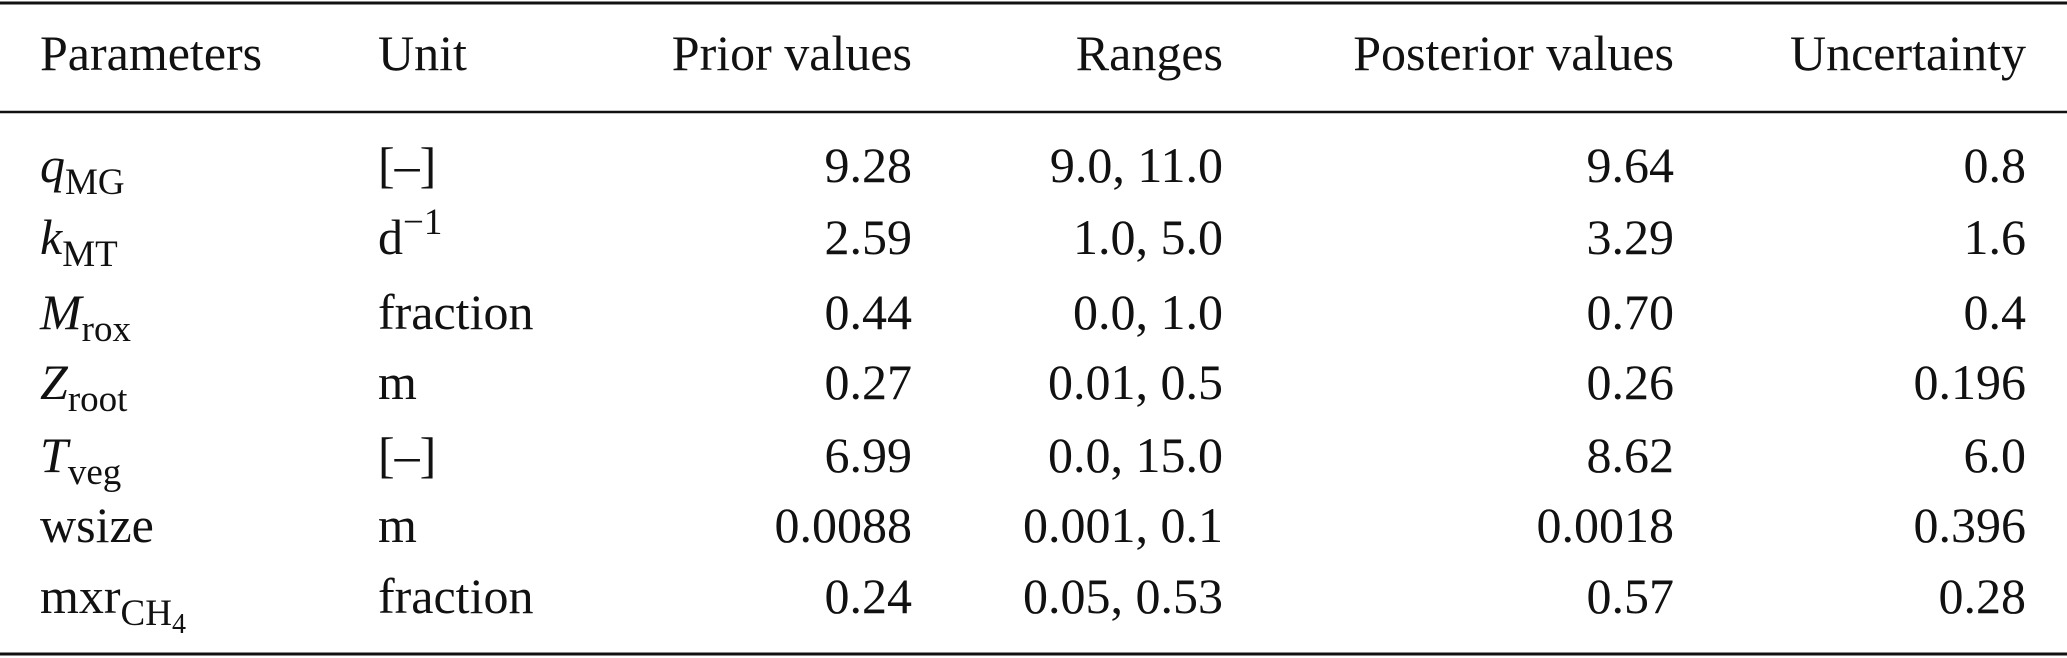 The height and width of the screenshot is (658, 2067). Describe the element at coordinates (51, 237) in the screenshot. I see `symbol: k` at that location.